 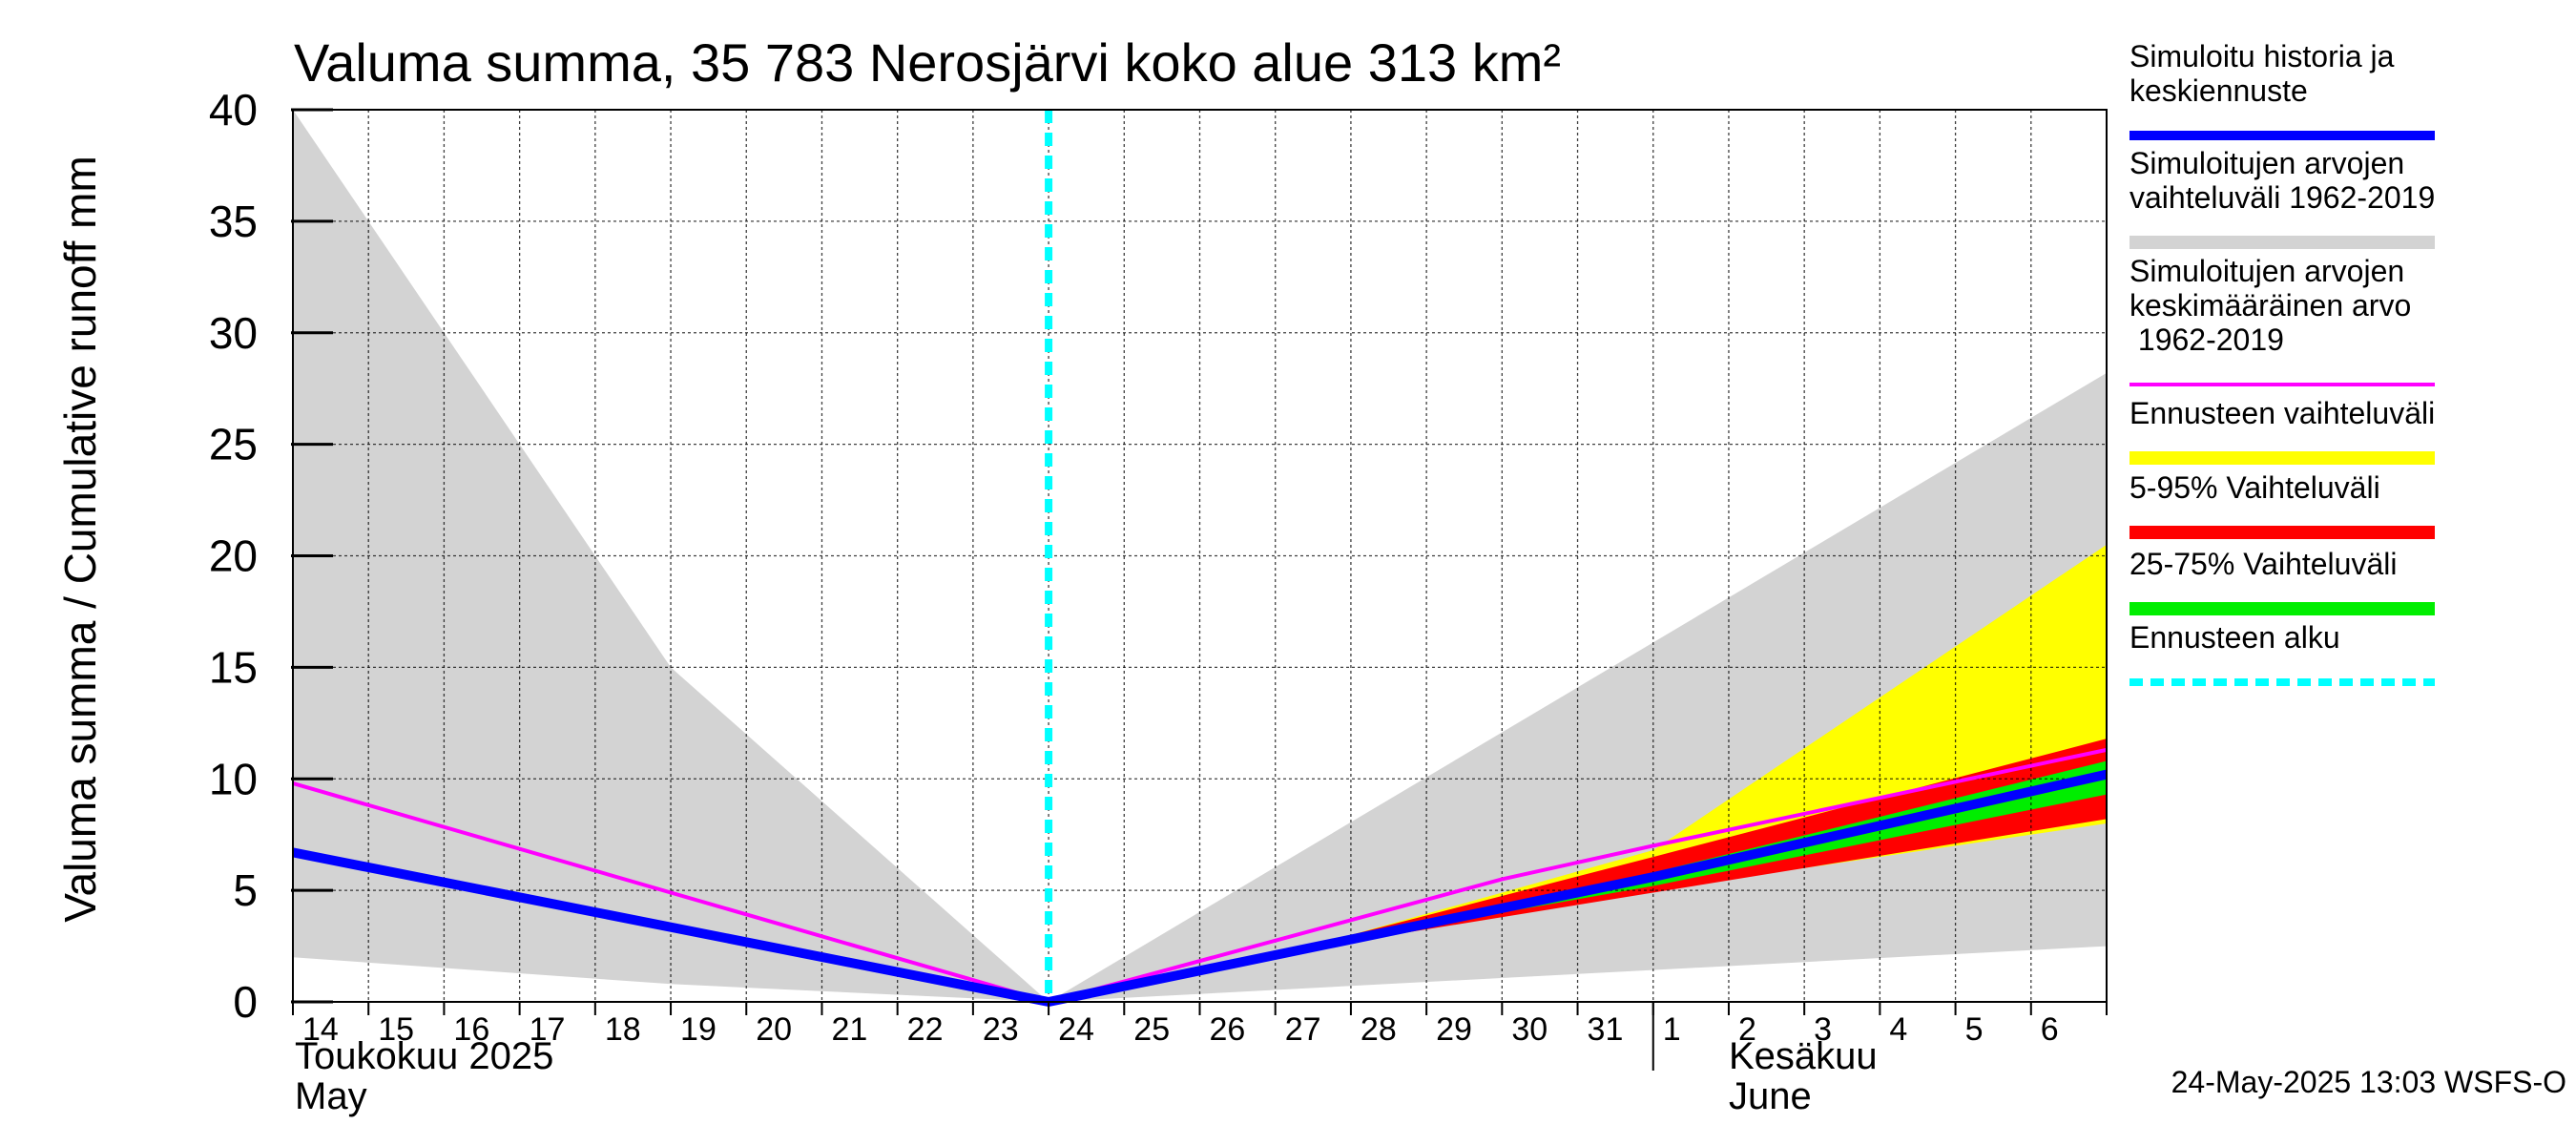 I want to click on x-tick-label: 26, so click(x=1228, y=1029).